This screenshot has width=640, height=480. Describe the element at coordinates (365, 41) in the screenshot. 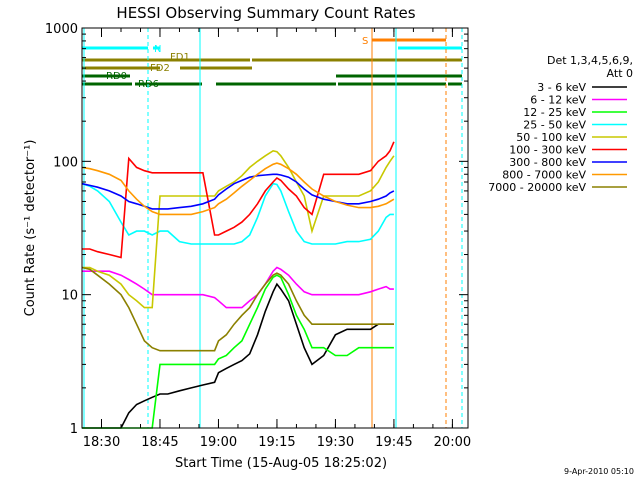

I see `segment-label: S` at that location.